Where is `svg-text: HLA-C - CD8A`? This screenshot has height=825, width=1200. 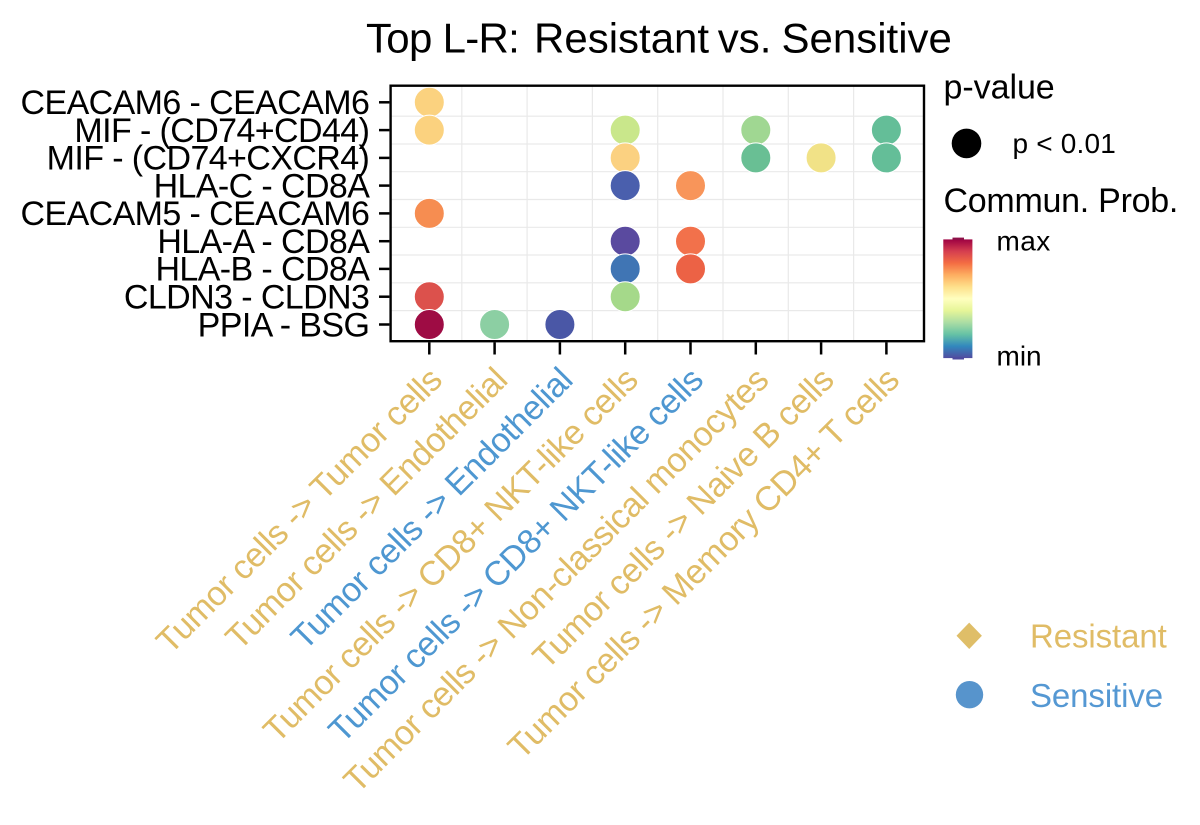
svg-text: HLA-C - CD8A is located at coordinates (262, 186).